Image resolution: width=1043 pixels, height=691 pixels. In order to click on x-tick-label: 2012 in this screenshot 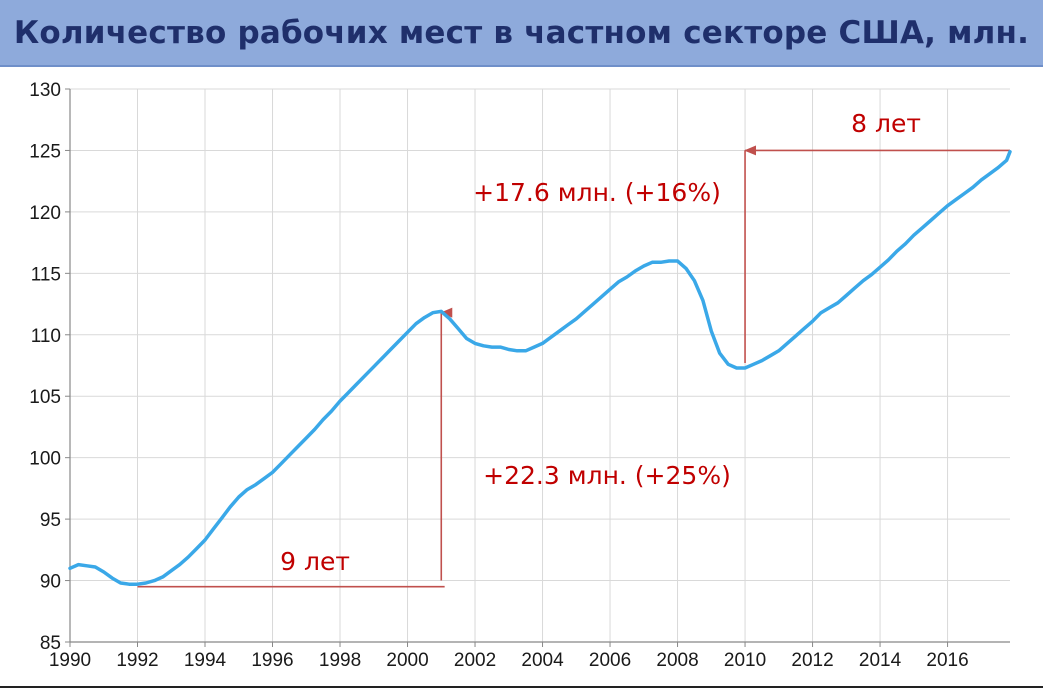, I will do `click(812, 660)`.